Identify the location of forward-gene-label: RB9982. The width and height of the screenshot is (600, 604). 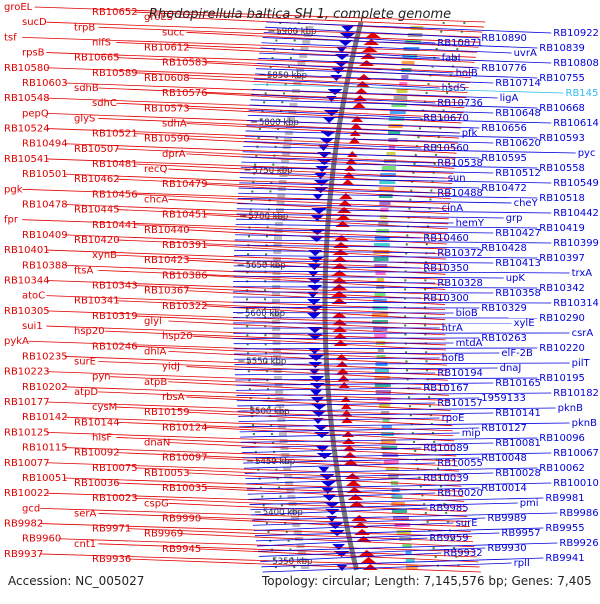
(23, 524).